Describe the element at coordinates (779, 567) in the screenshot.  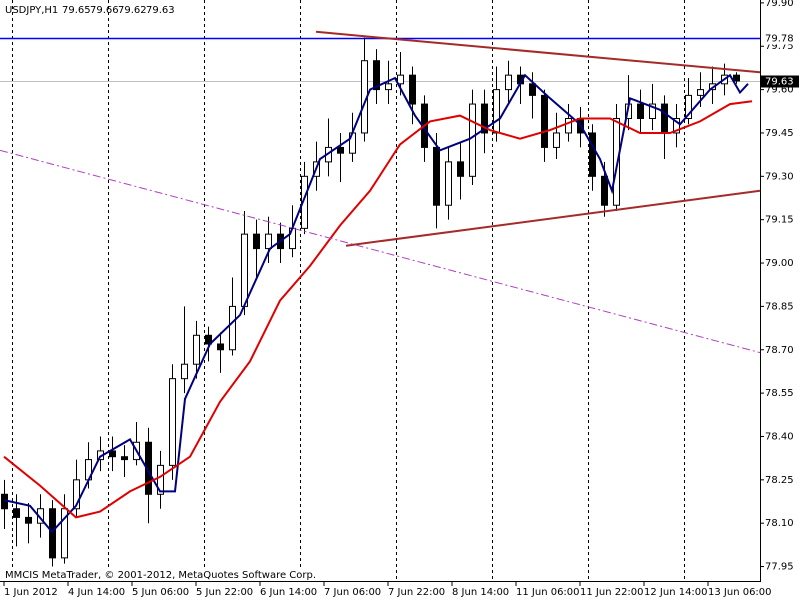
I see `y-tick-label: 77.95` at that location.